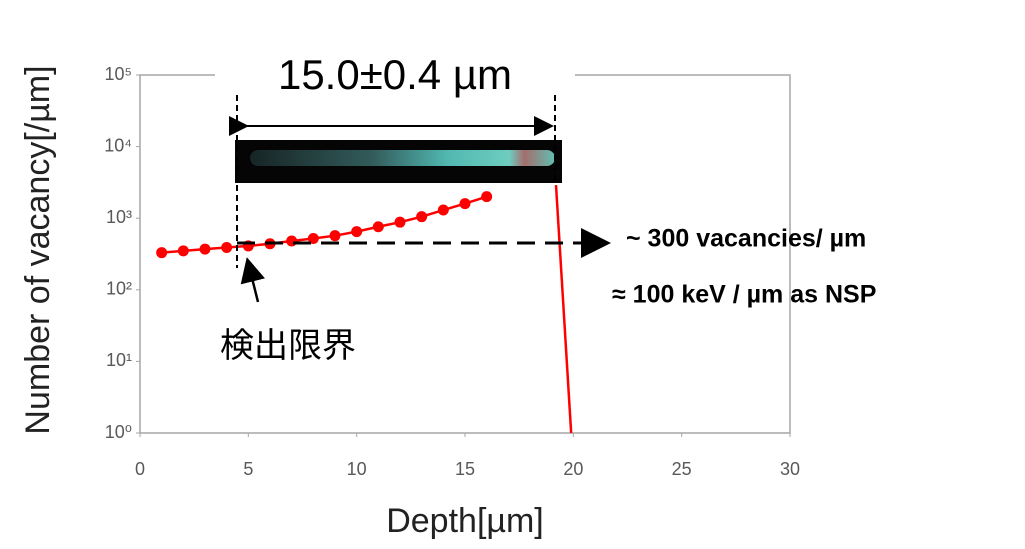 This screenshot has height=549, width=1025. Describe the element at coordinates (746, 239) in the screenshot. I see `rate-label: ~ 300 vacancies/ µm` at that location.